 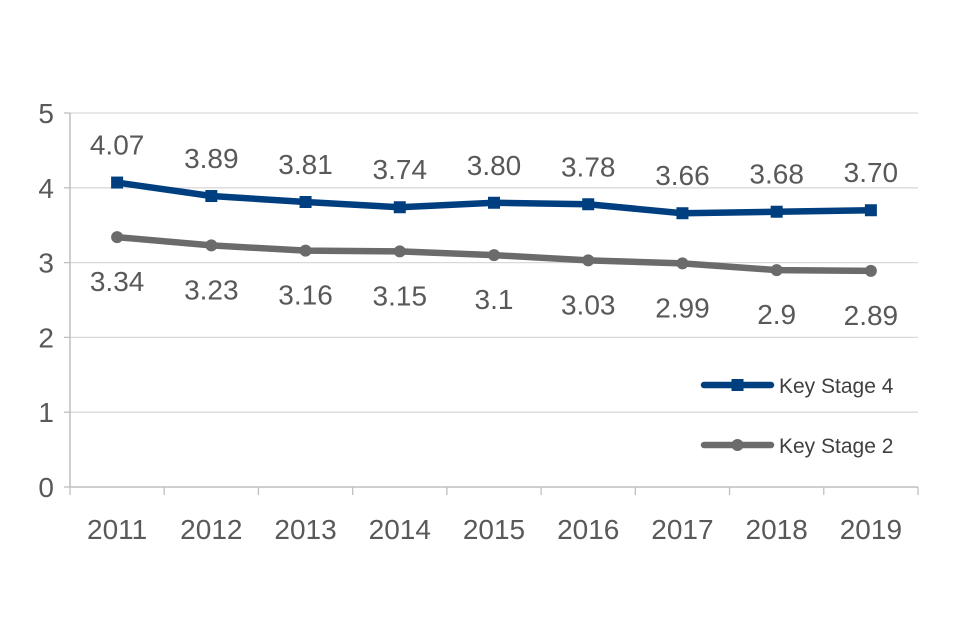 I want to click on y-tick-label: 4, so click(x=46, y=188).